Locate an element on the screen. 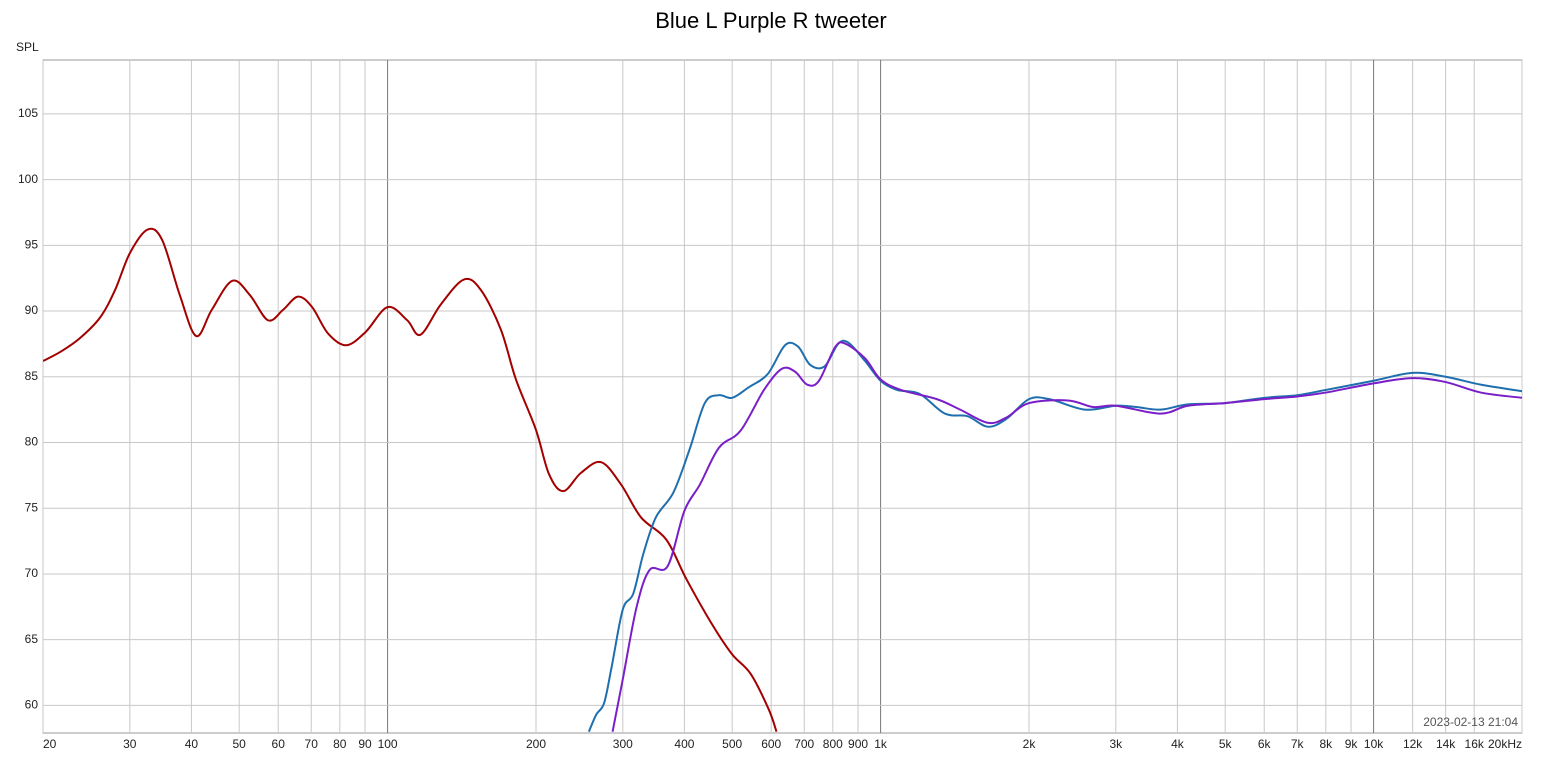 This screenshot has width=1543, height=757. x-tick-label: 900 is located at coordinates (858, 744).